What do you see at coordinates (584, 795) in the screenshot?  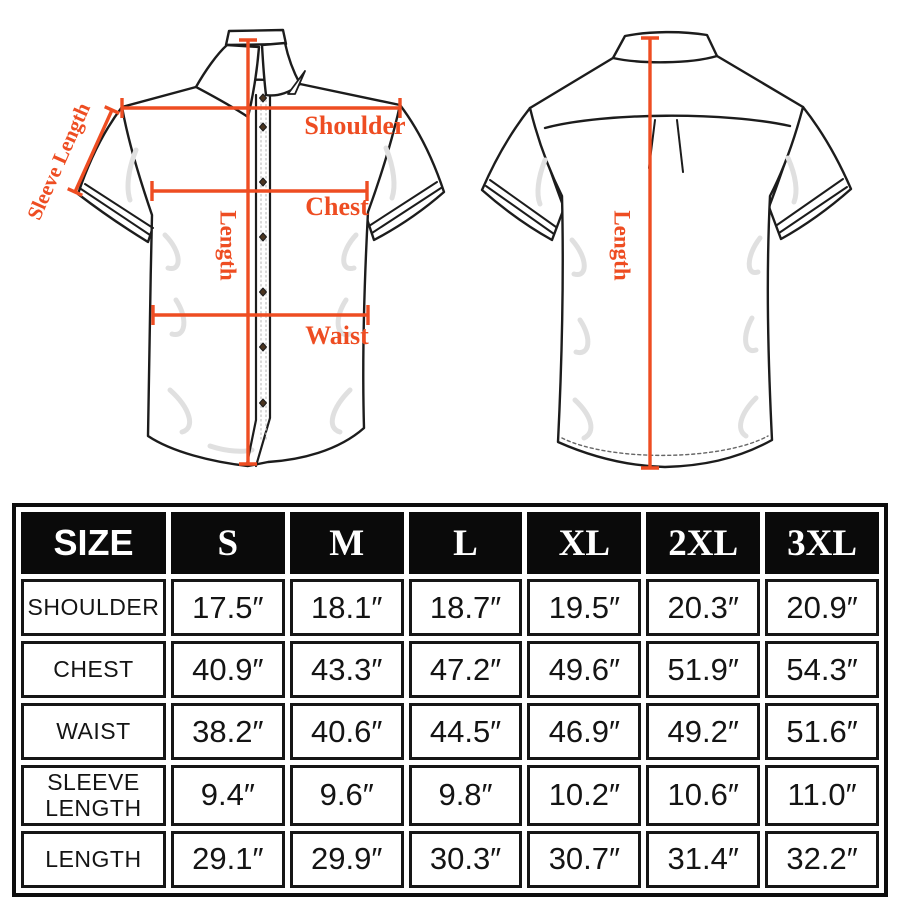 I see `table-cell: 10.2″` at bounding box center [584, 795].